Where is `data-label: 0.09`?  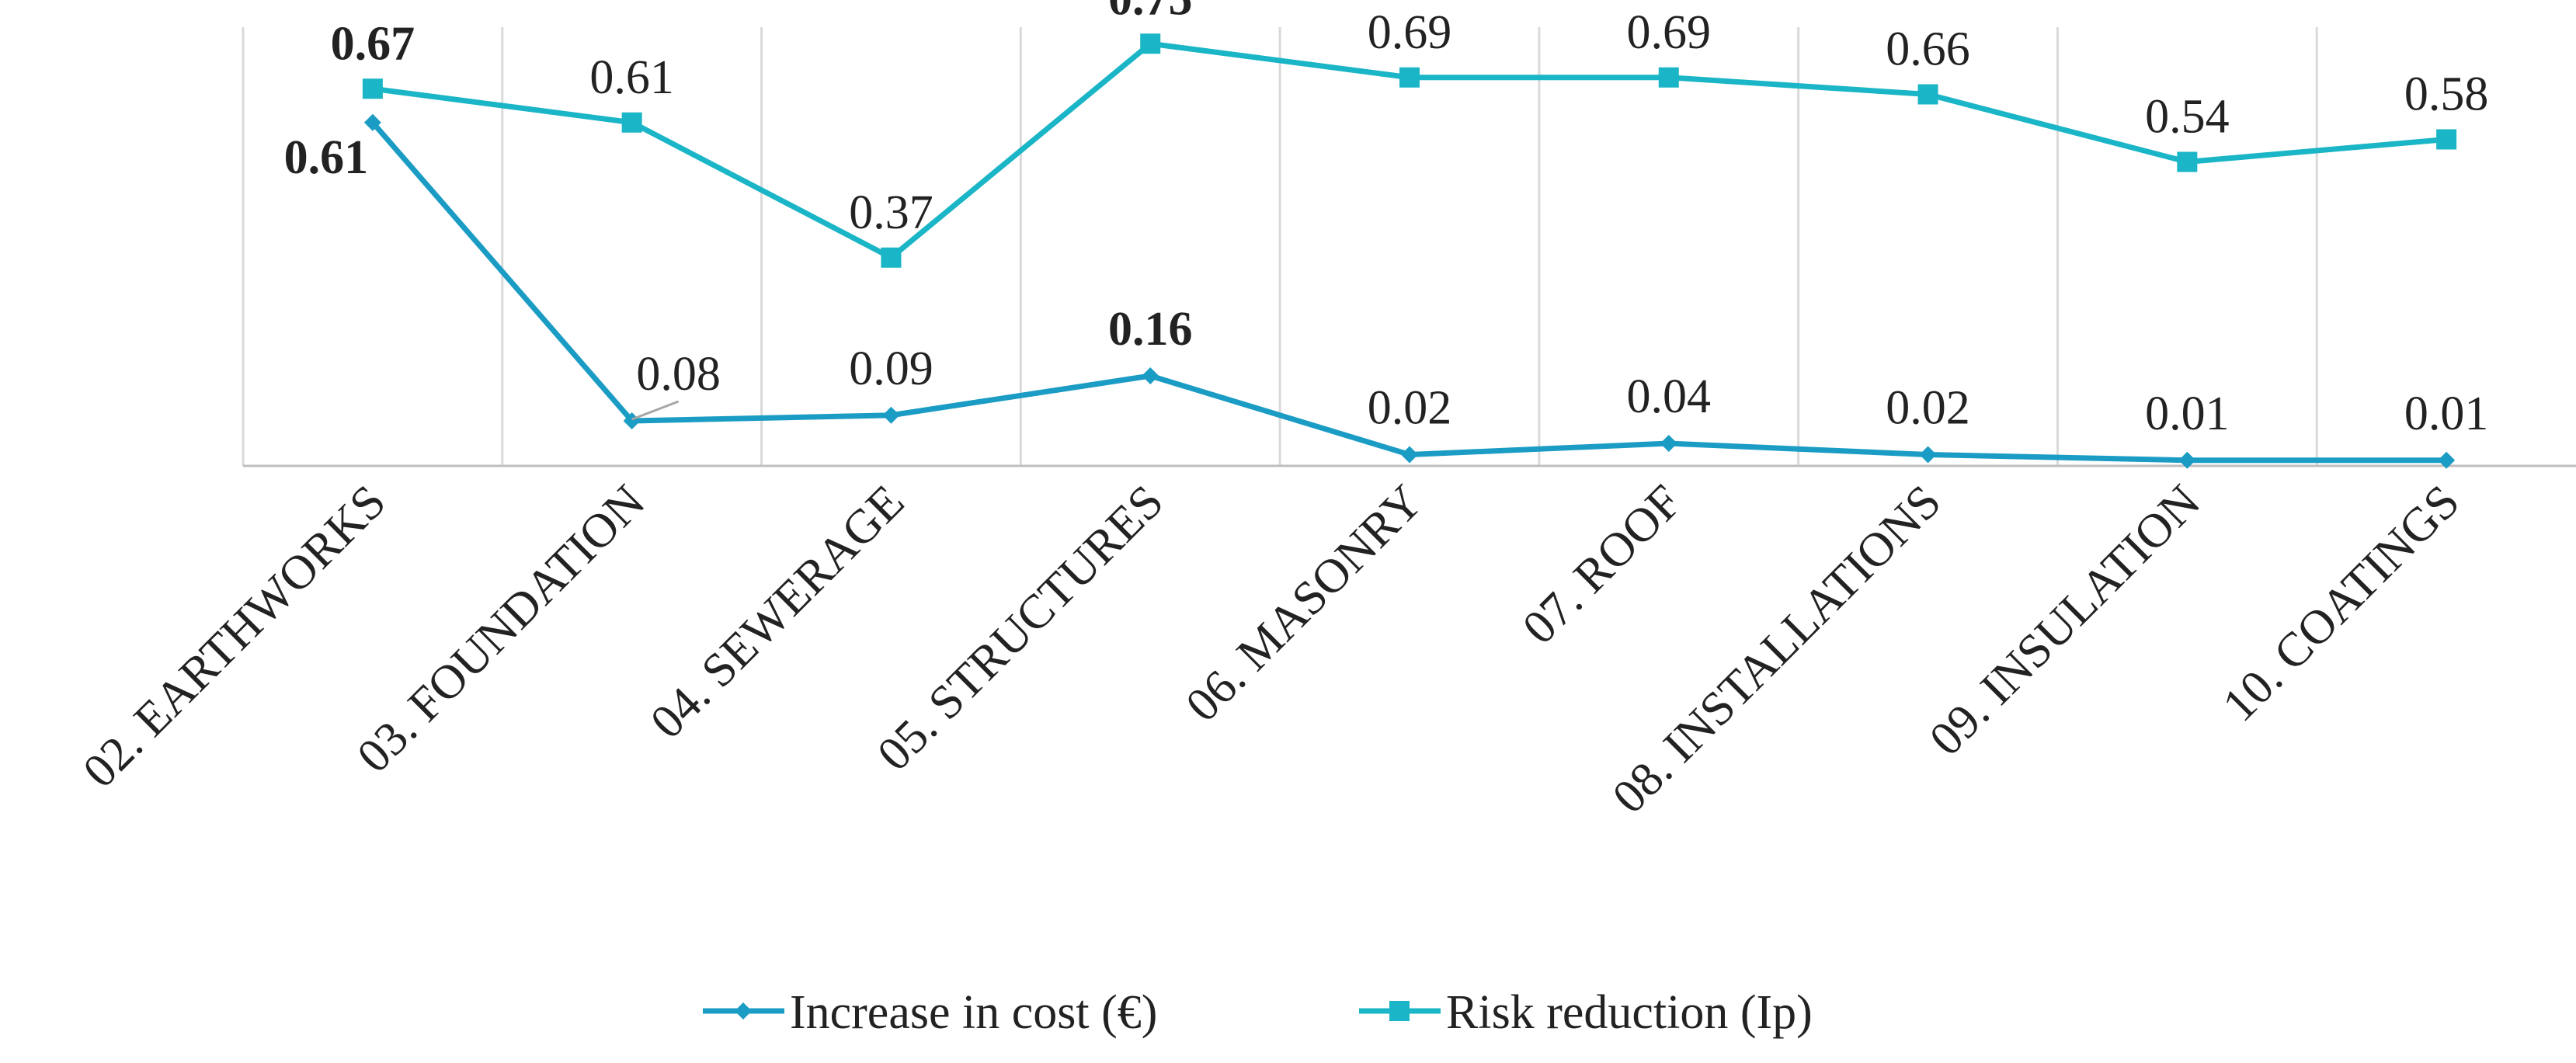
data-label: 0.09 is located at coordinates (891, 368).